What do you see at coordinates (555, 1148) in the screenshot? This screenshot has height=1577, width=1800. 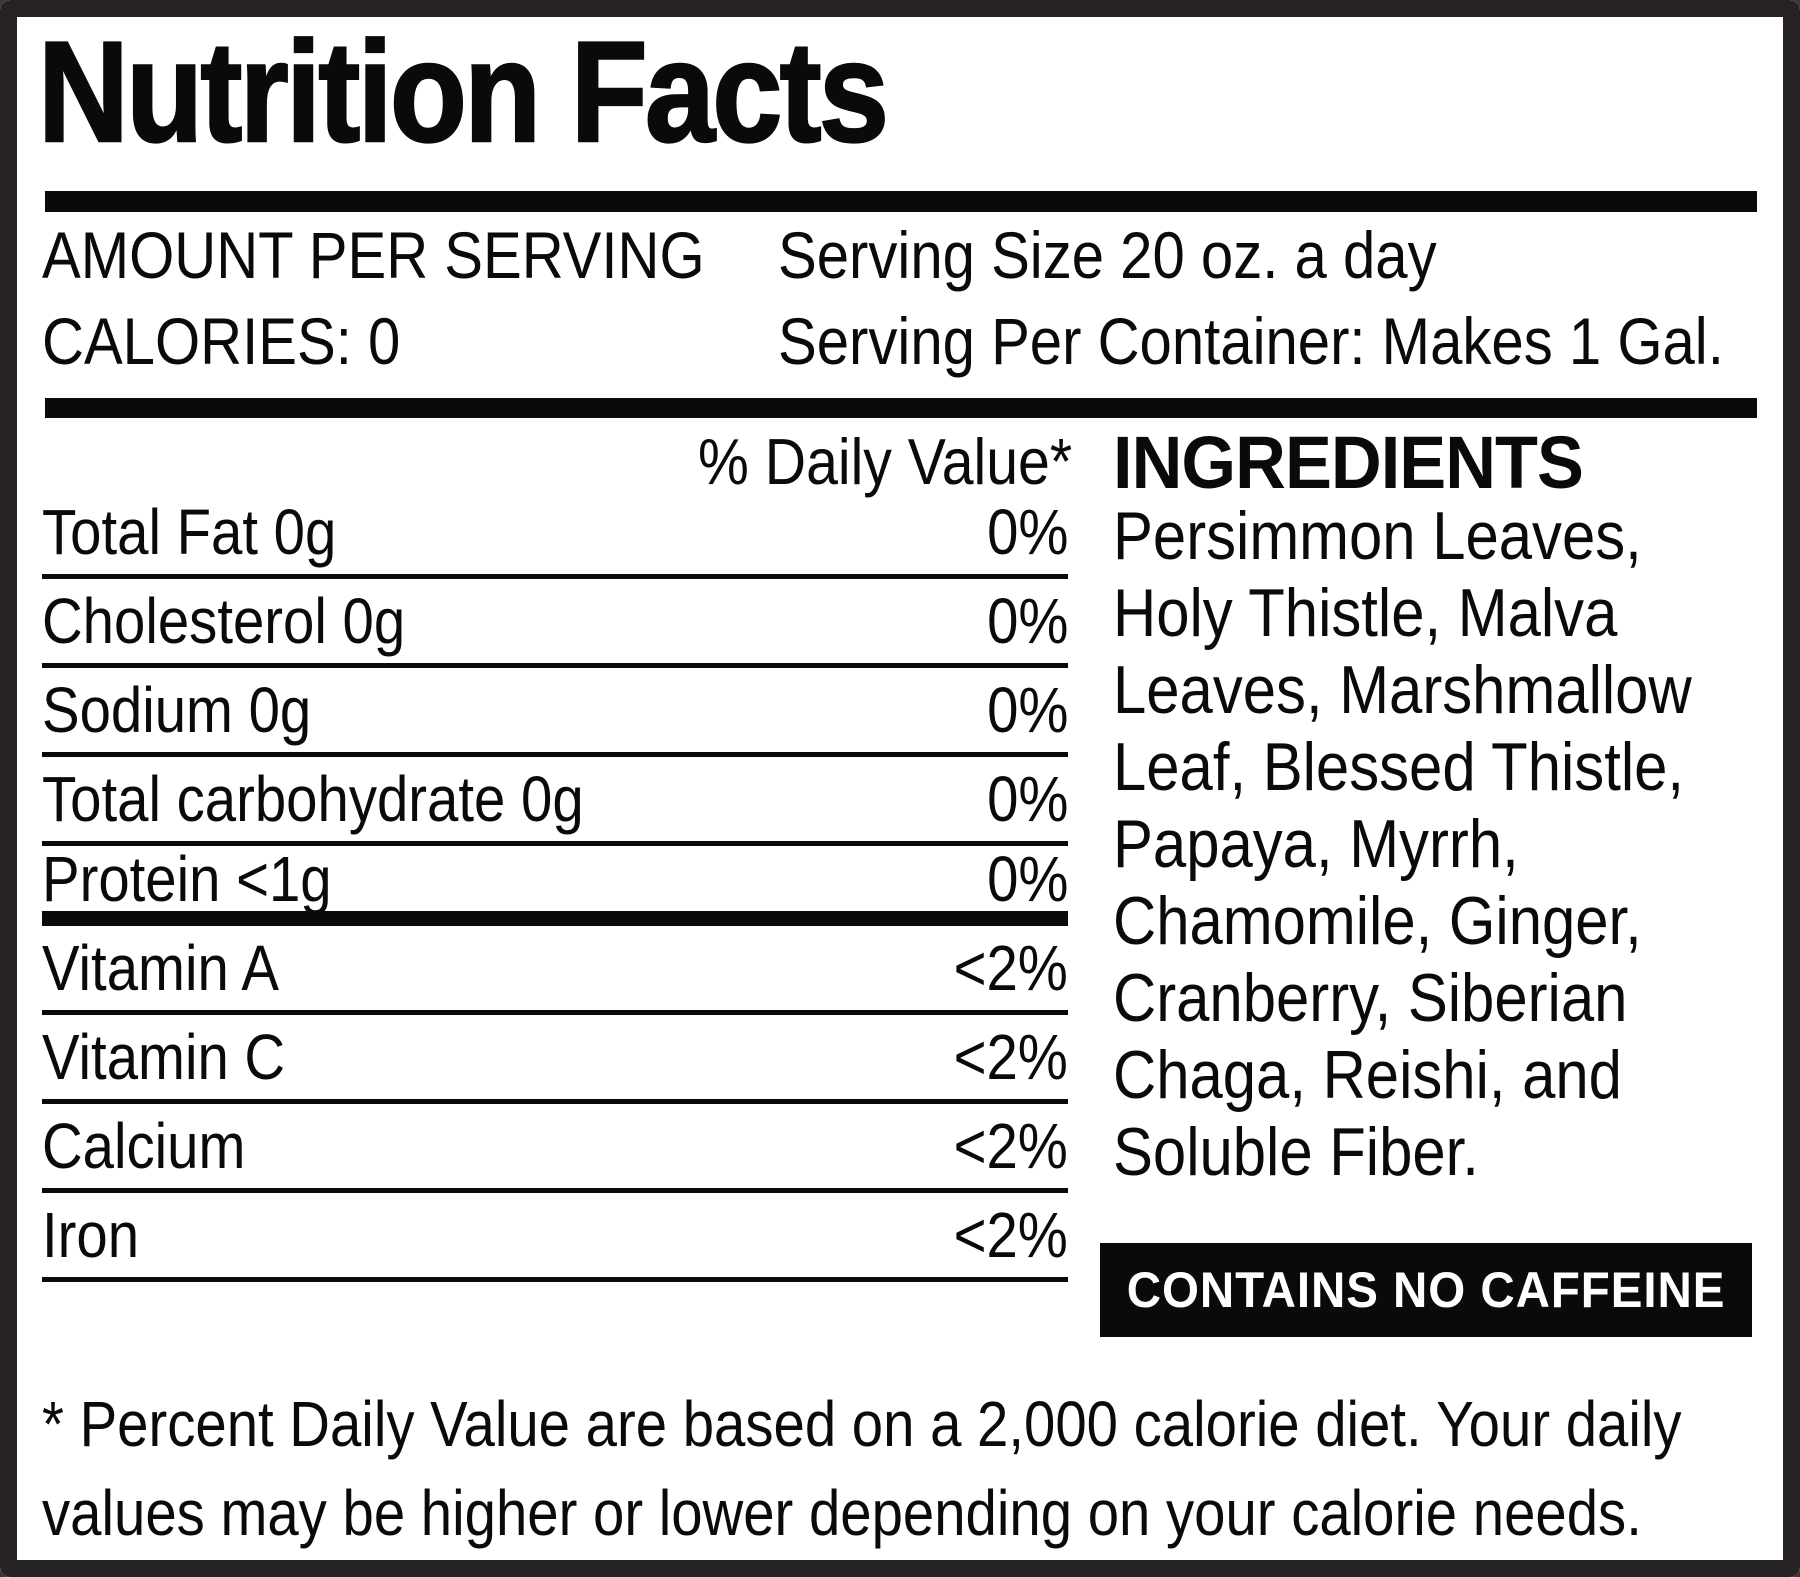 I see `table-row-calcium: Calcium <2%` at bounding box center [555, 1148].